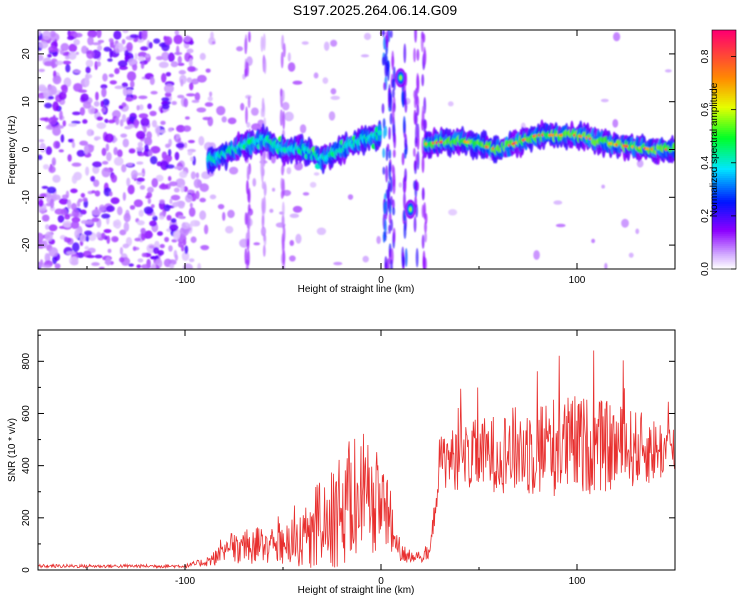 The width and height of the screenshot is (750, 600). I want to click on spectrogram-x-tick-label: -100, so click(185, 280).